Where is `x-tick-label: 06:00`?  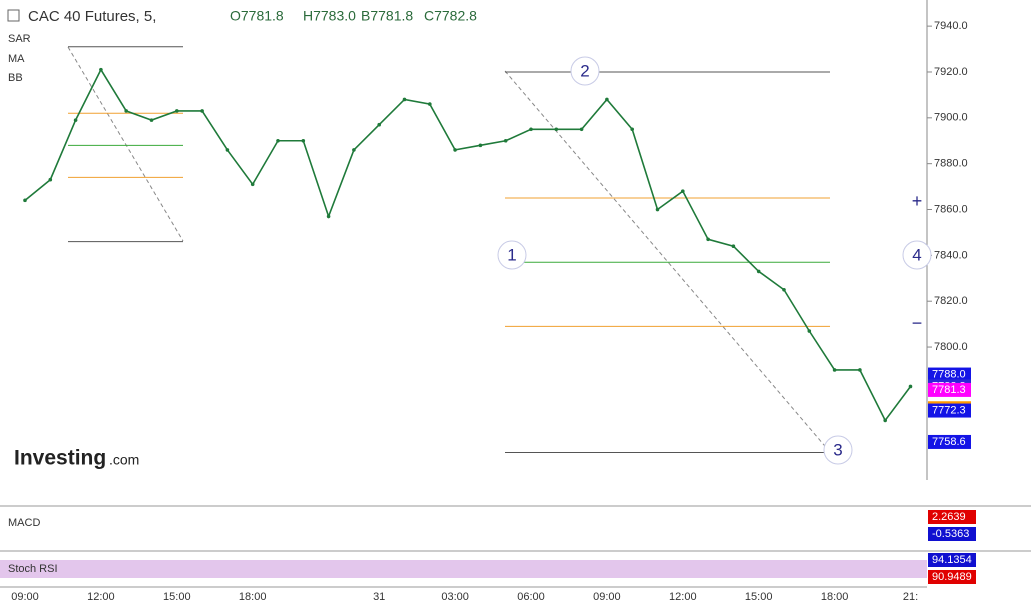
x-tick-label: 06:00 is located at coordinates (531, 597).